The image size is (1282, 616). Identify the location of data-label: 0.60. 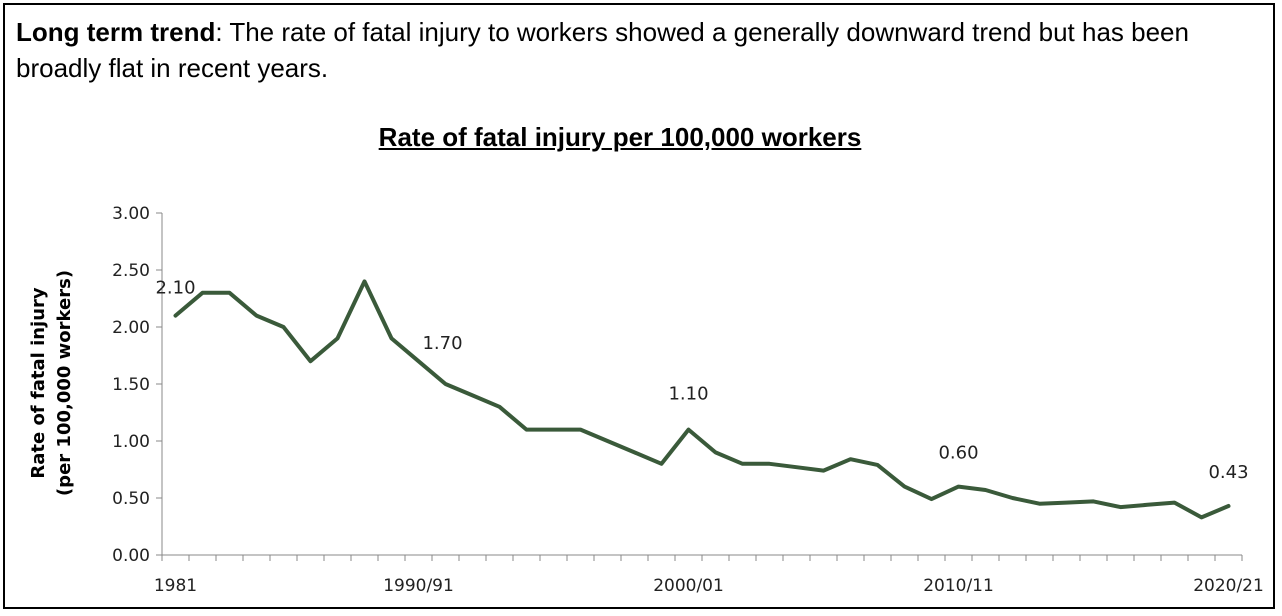
(958, 453).